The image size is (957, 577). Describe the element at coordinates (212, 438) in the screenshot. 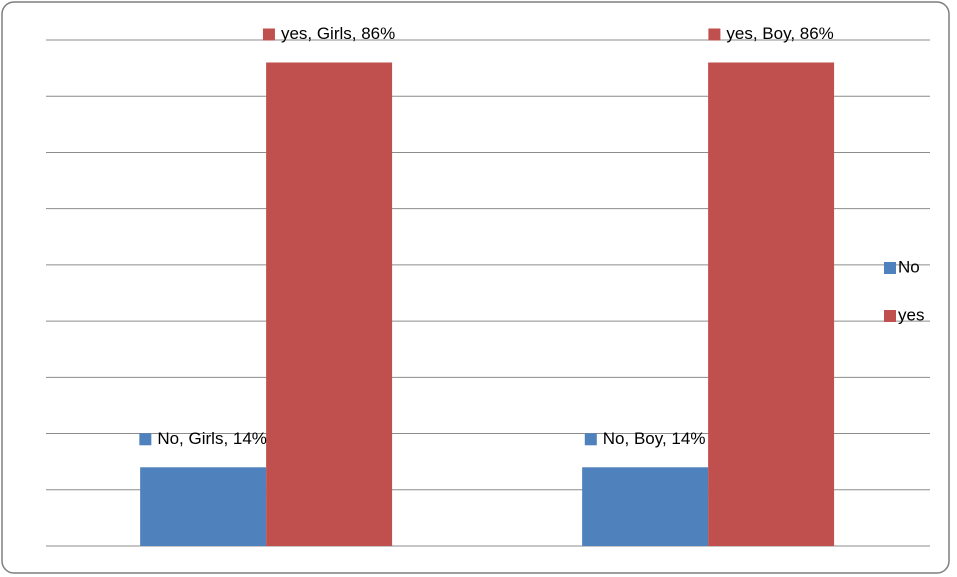

I see `data-label: No, Girls, 14%` at that location.